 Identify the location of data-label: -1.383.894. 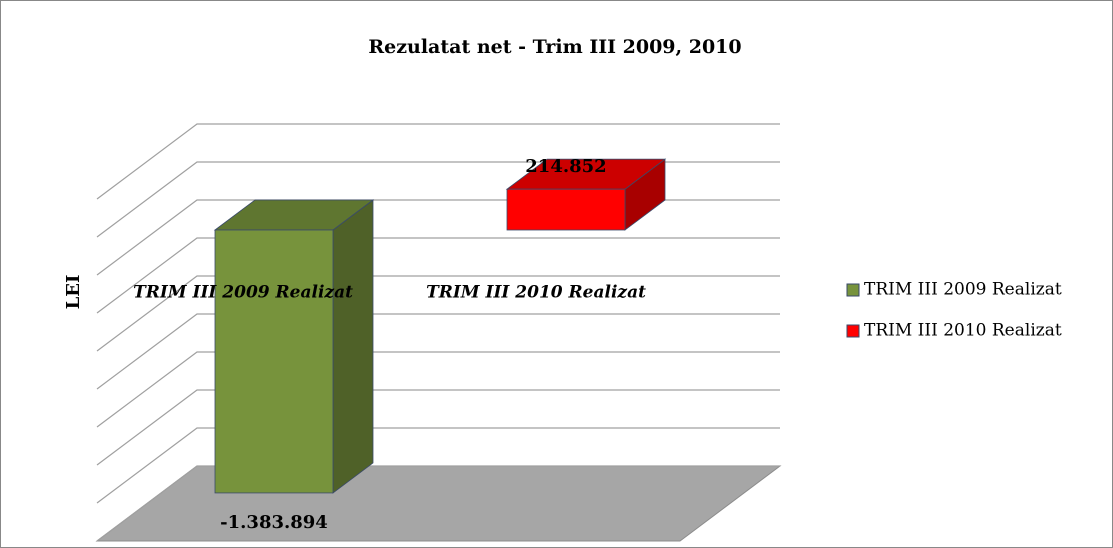
(274, 522).